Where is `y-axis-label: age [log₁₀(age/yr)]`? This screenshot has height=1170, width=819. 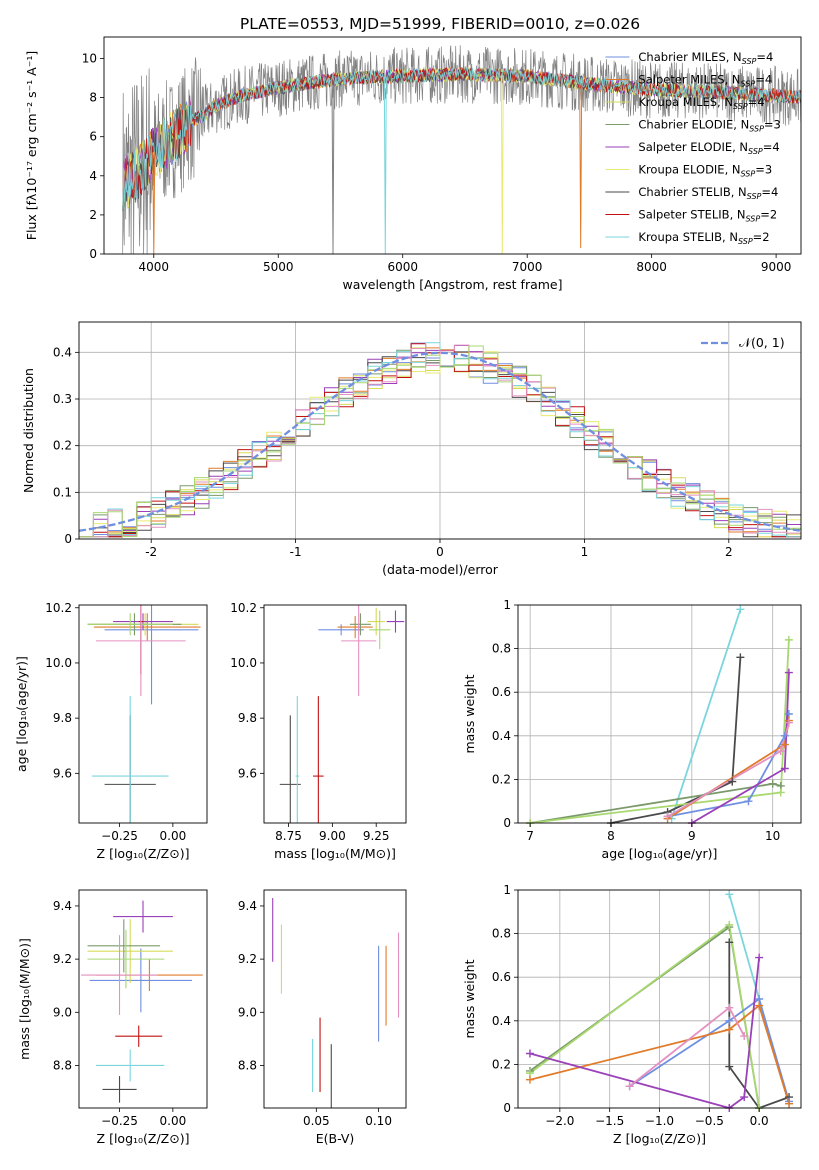
y-axis-label: age [log₁₀(age/yr)] is located at coordinates (21, 714).